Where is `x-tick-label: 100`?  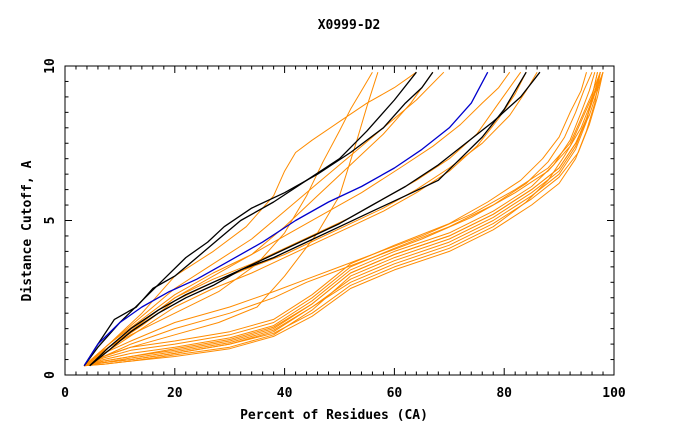 x-tick-label: 100 is located at coordinates (614, 393).